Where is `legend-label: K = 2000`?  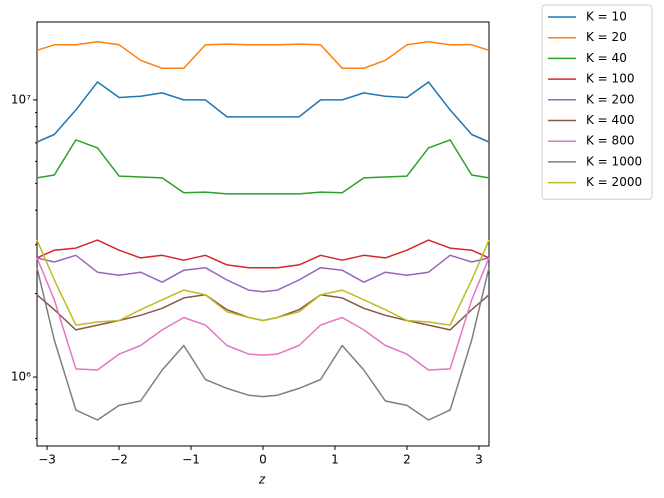
legend-label: K = 2000 is located at coordinates (614, 182).